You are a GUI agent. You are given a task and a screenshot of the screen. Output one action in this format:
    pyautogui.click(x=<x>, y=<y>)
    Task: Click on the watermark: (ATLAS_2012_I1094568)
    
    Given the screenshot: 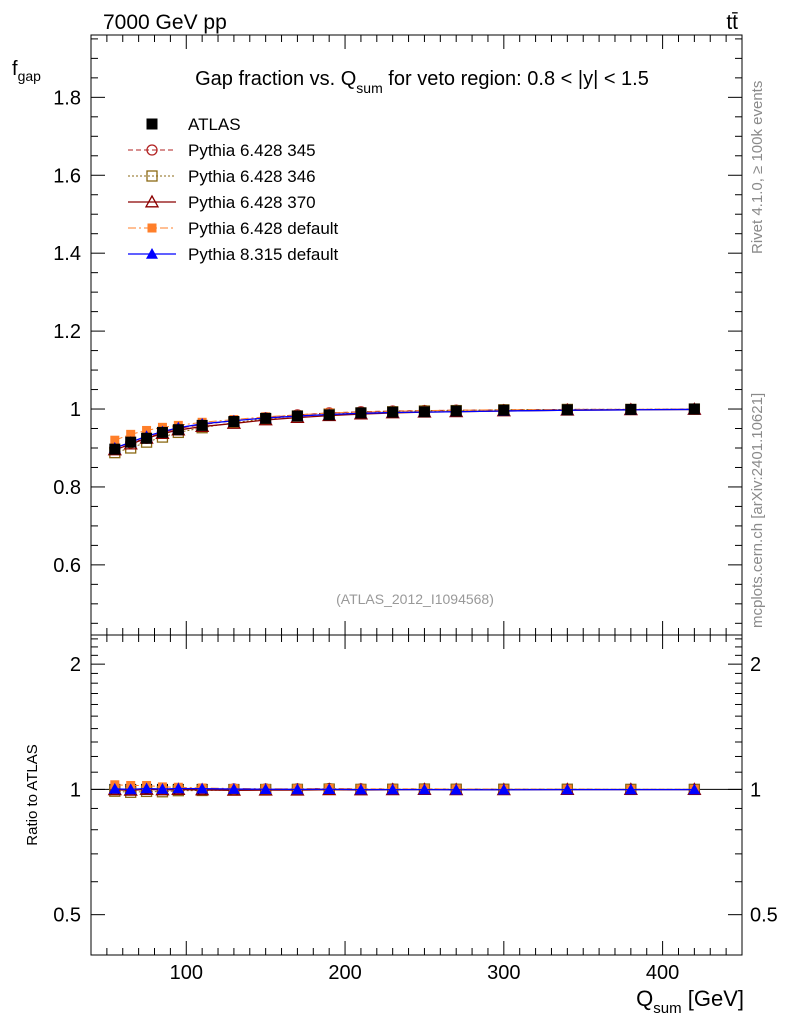 What is the action you would take?
    pyautogui.click(x=415, y=599)
    